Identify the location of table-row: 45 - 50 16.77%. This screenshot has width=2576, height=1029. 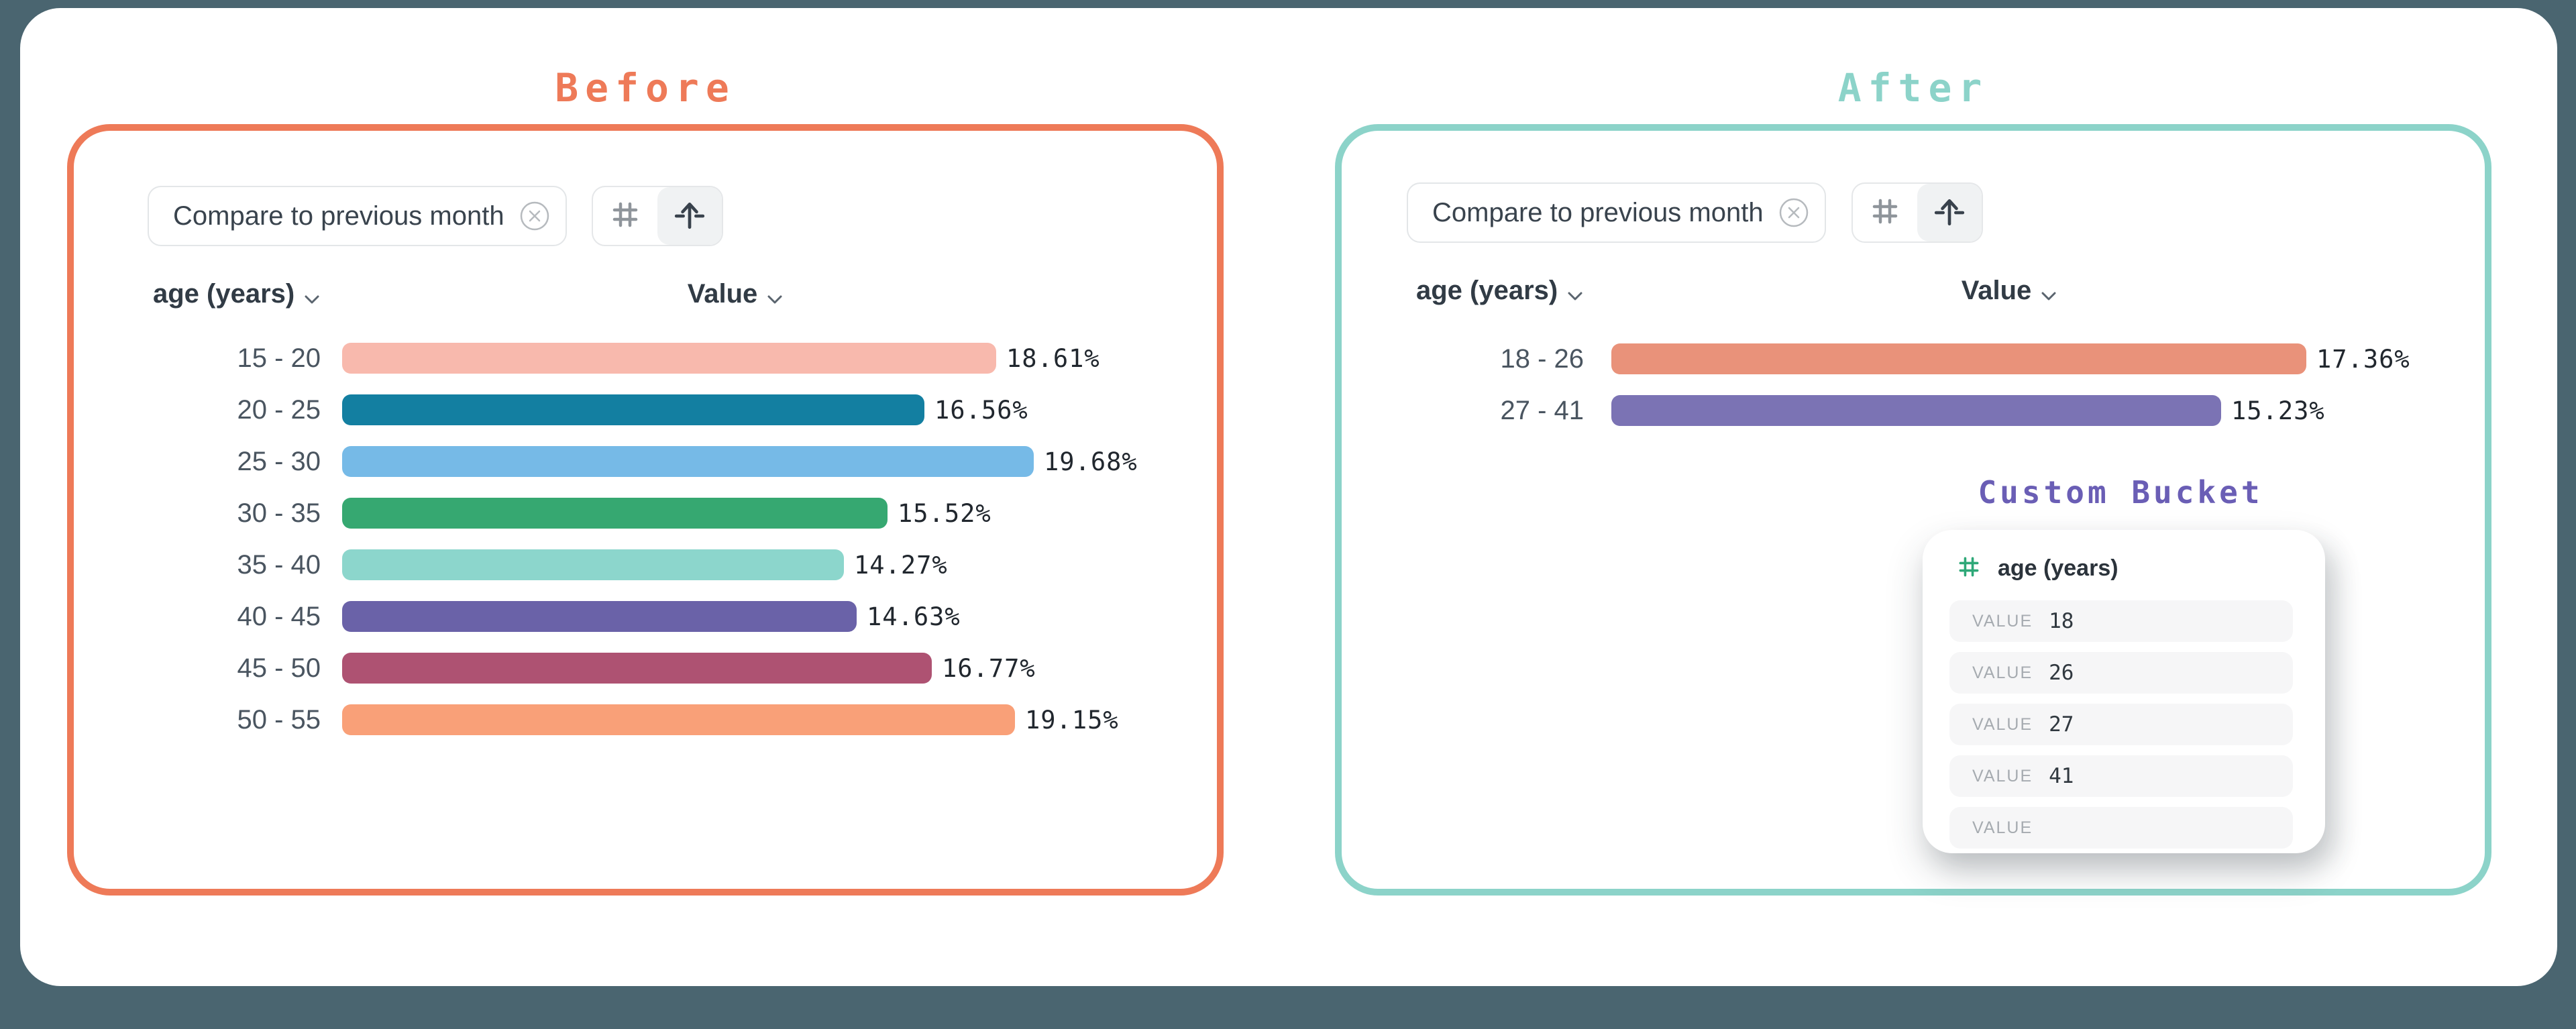
(645, 668).